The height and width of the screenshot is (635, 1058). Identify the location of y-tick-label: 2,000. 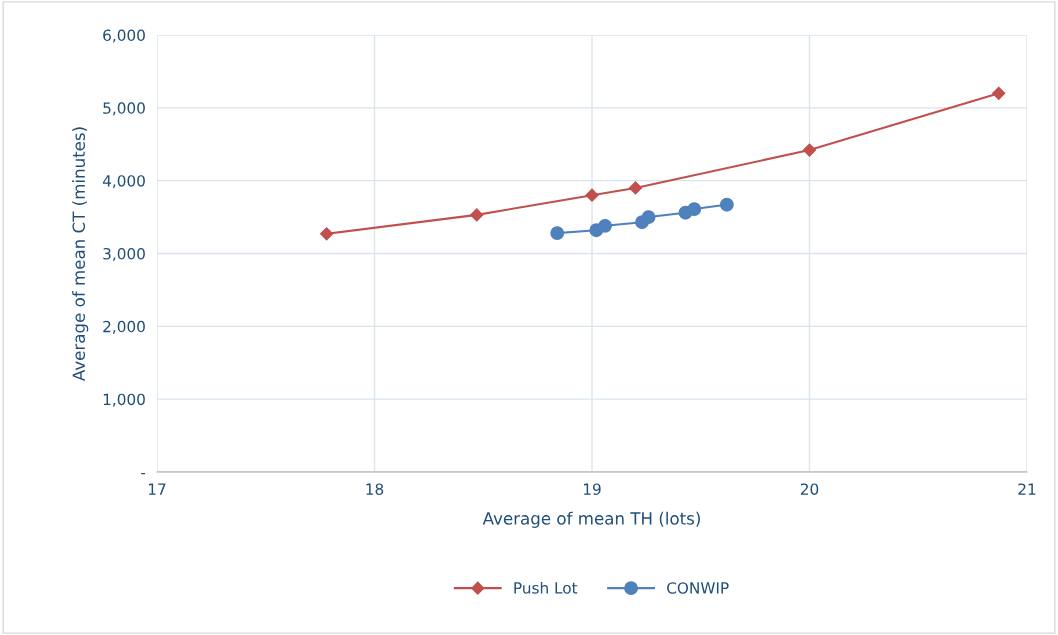
(124, 327).